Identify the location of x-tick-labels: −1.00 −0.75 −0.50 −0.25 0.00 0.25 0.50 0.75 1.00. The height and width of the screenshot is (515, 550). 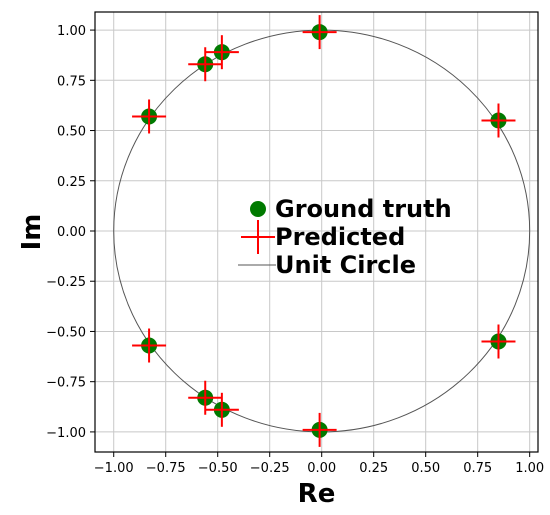
(319, 464).